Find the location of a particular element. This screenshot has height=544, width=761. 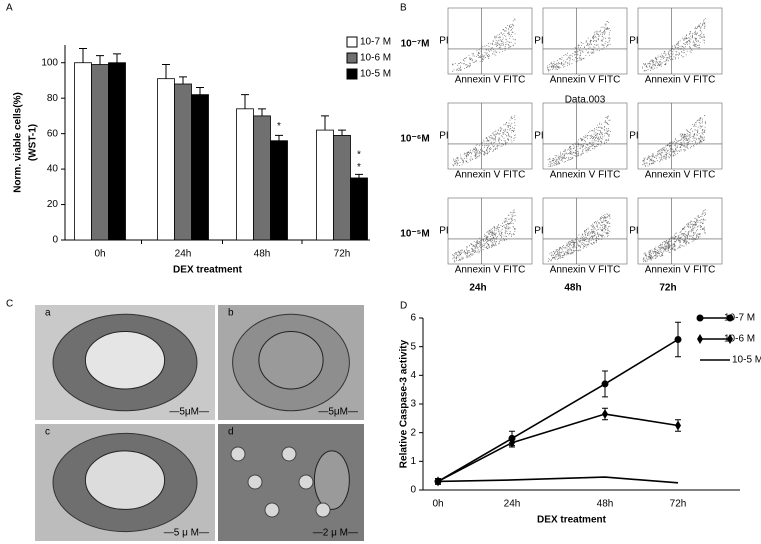

panel-label: D is located at coordinates (403, 306).